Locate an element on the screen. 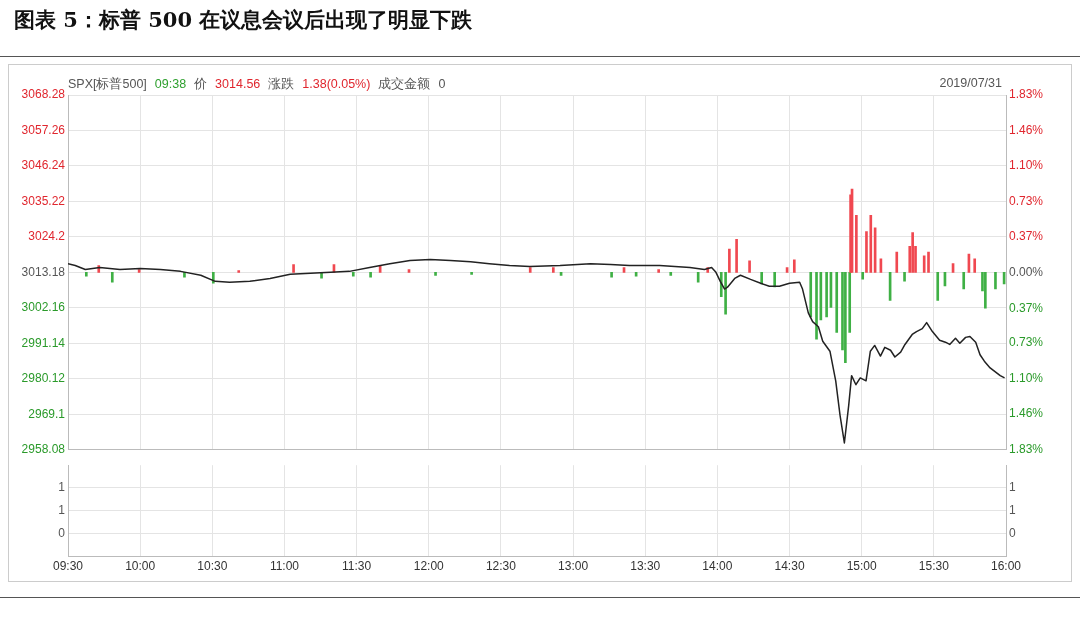 The image size is (1080, 636). text: 1.38(0.05%) is located at coordinates (336, 84).